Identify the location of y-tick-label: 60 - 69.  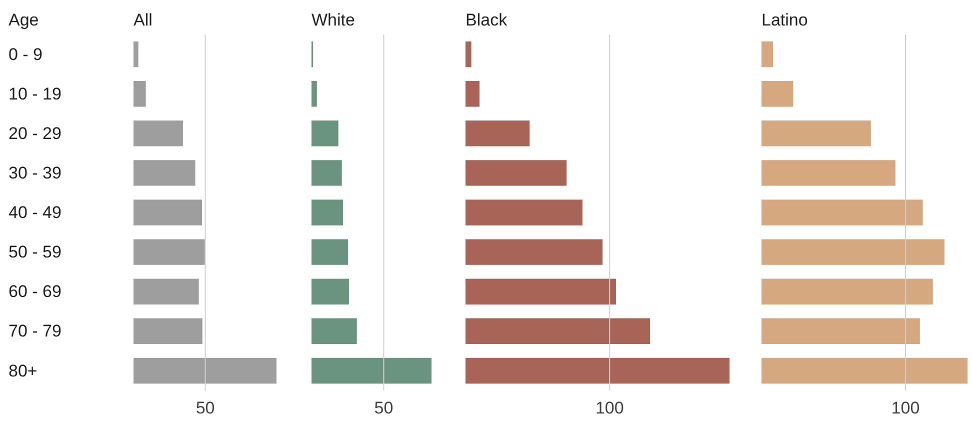
(35, 292).